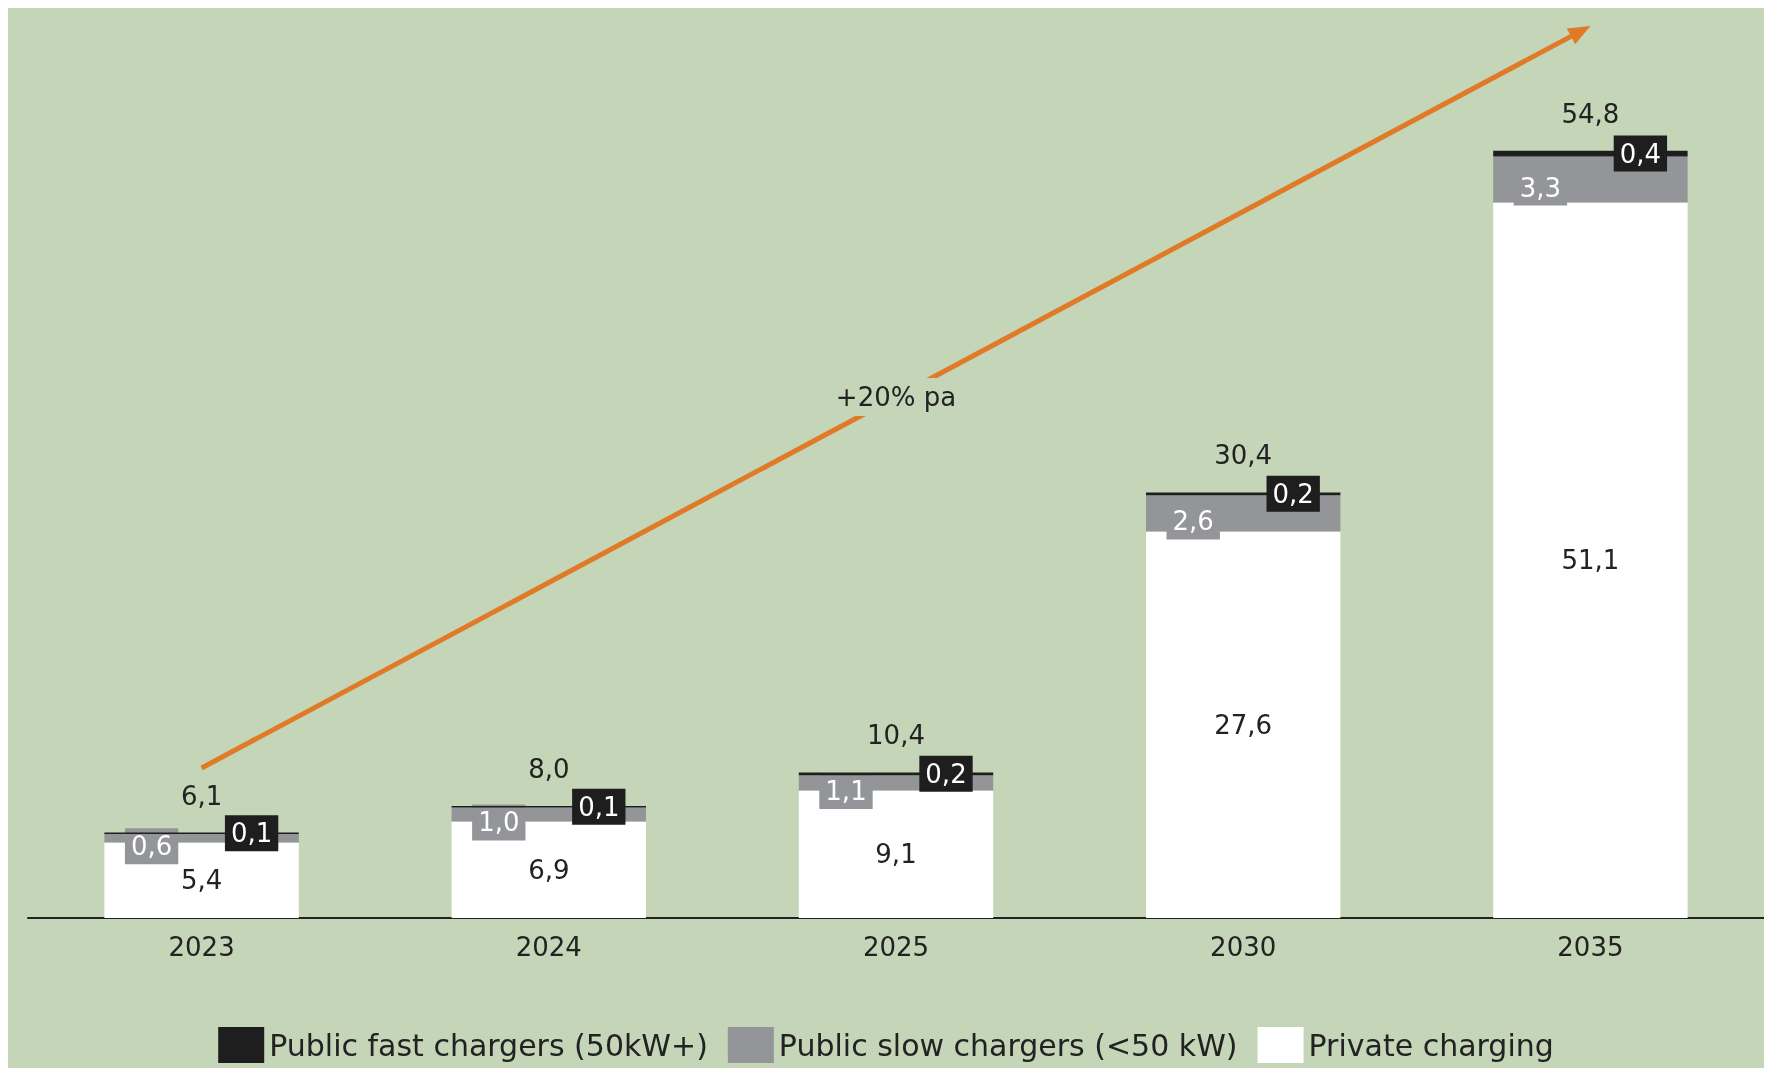  I want to click on data-label: 0,4, so click(1640, 153).